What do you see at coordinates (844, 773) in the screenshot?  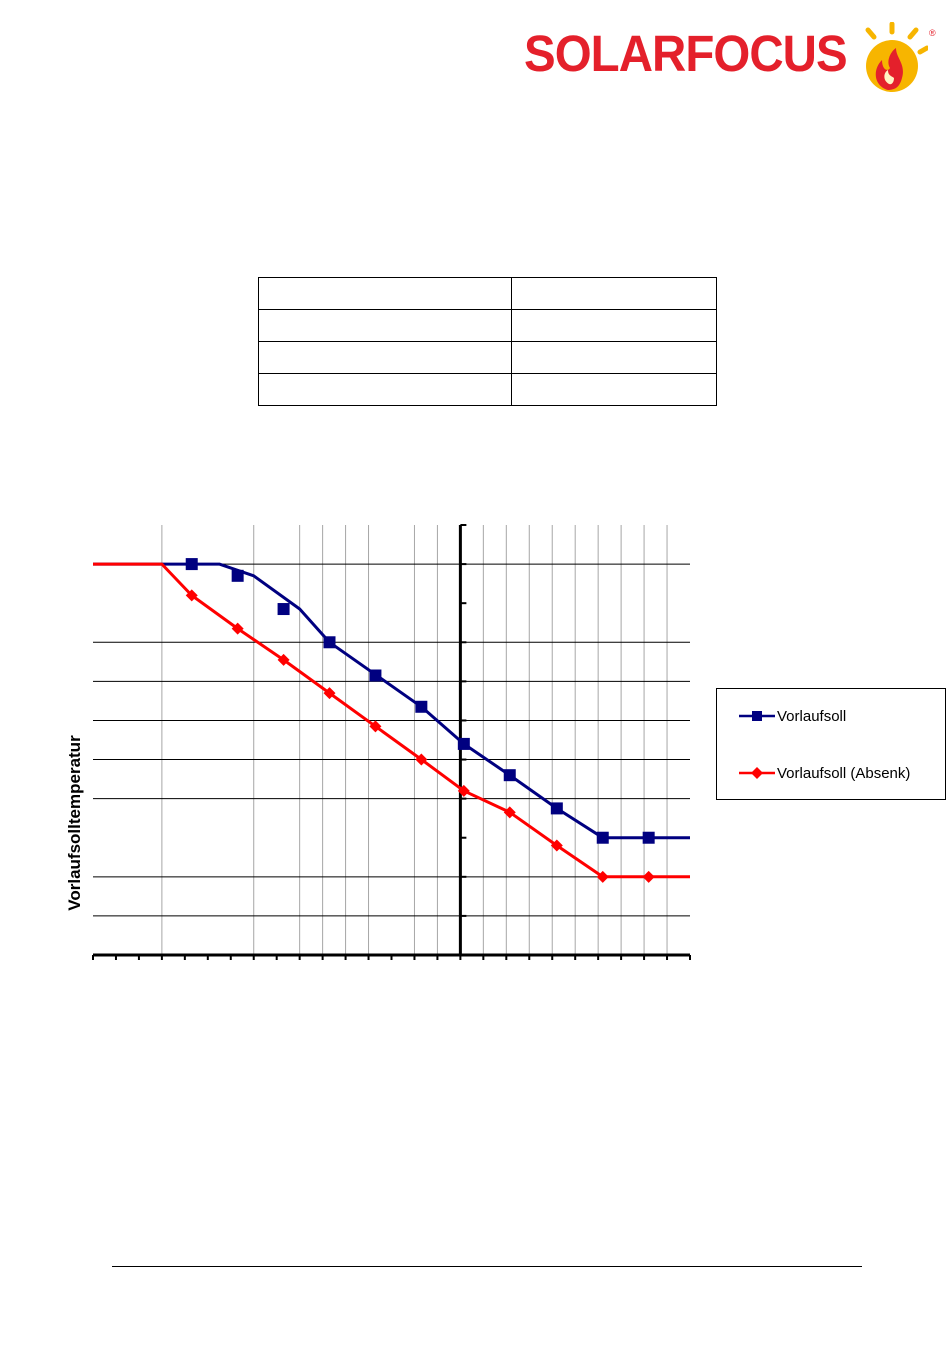 I see `legend-label: Vorlaufsoll (Absenk)` at bounding box center [844, 773].